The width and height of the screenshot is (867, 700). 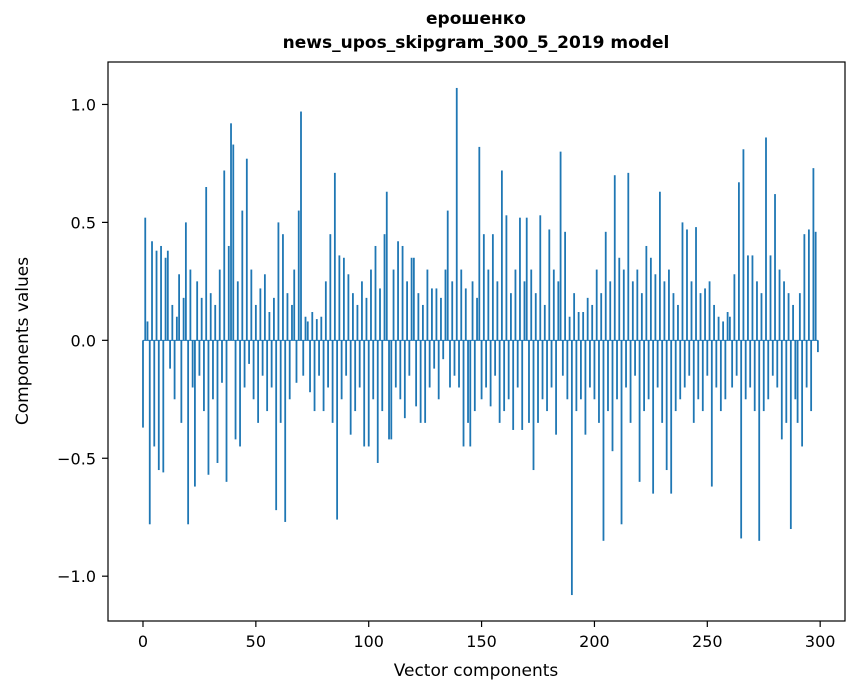 I want to click on chart-title-model: news_upos_skipgram_300_5_2019 model, so click(x=476, y=43).